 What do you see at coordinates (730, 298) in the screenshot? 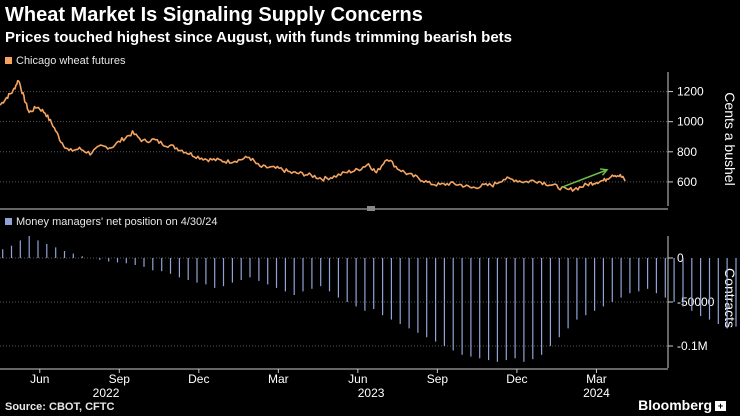
I see `position-axis-title: Contracts` at bounding box center [730, 298].